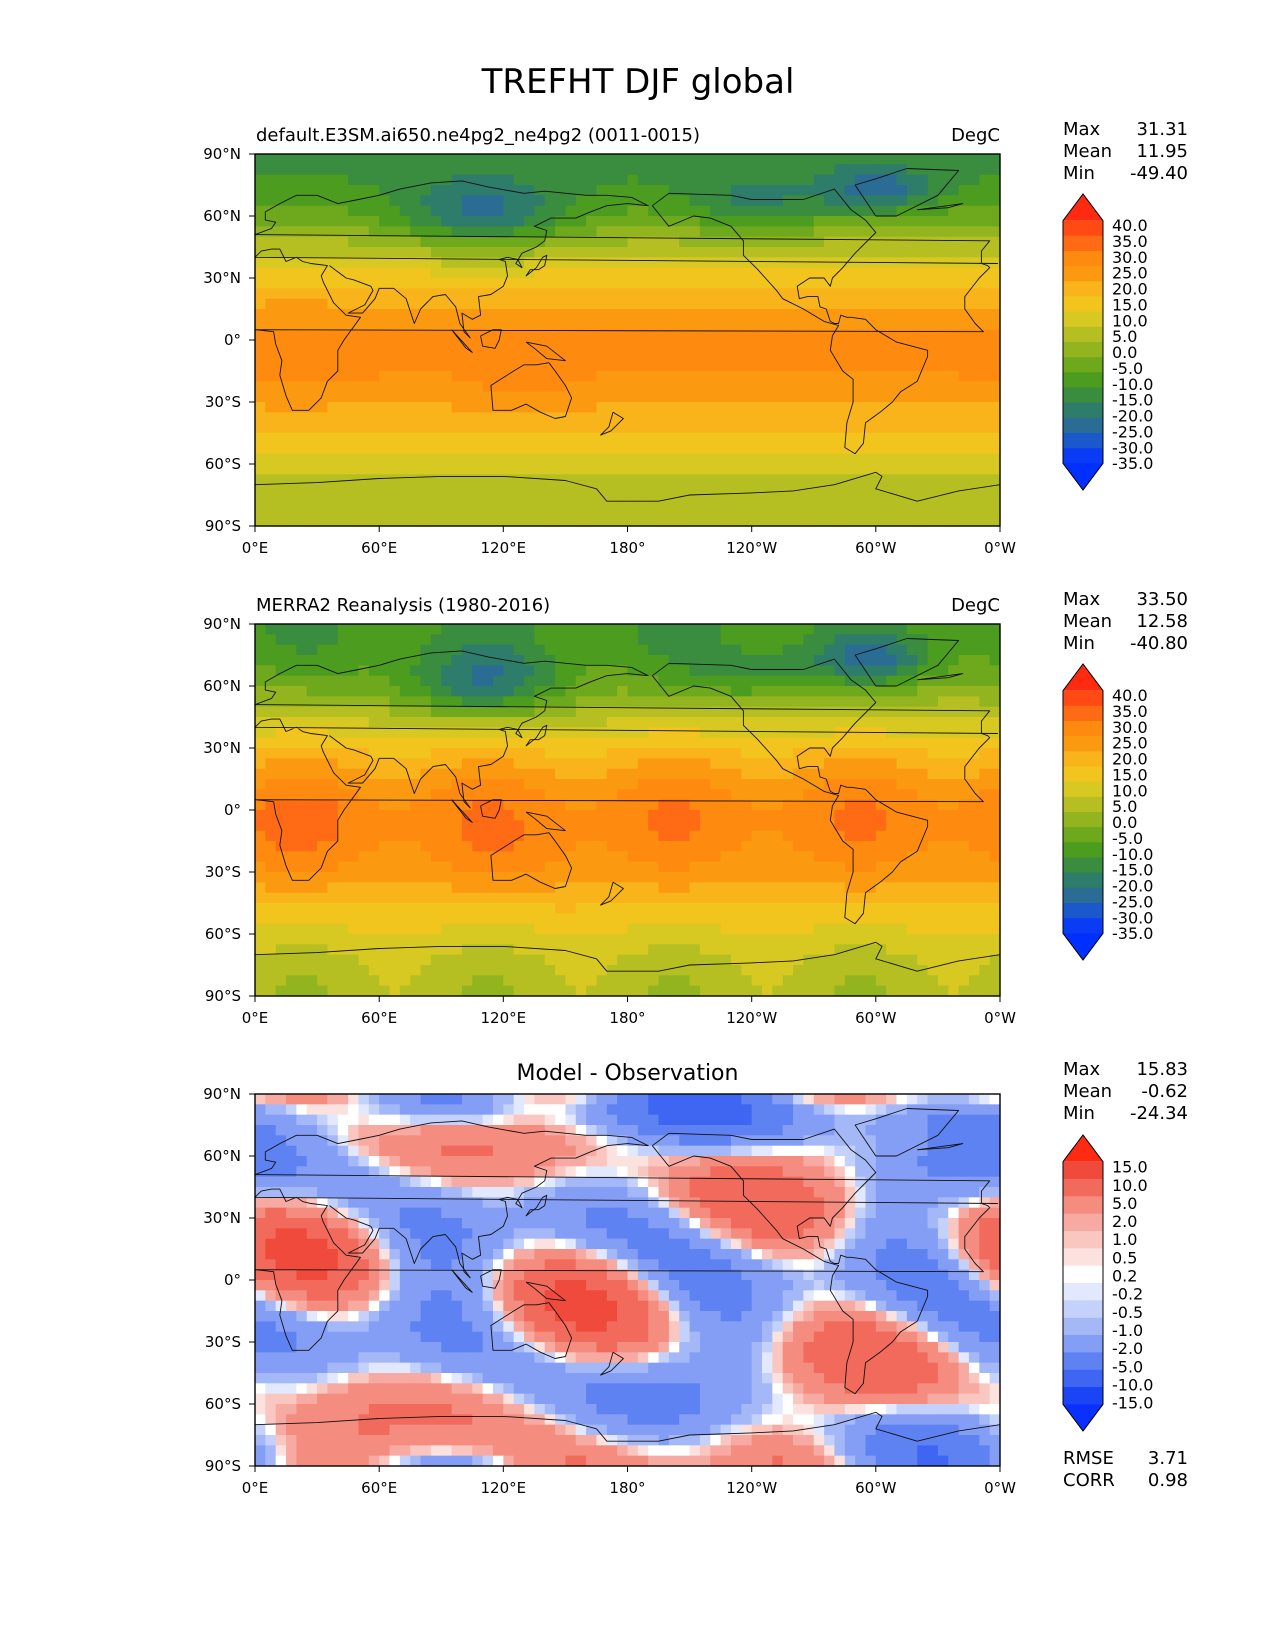 The height and width of the screenshot is (1650, 1275). Describe the element at coordinates (1124, 336) in the screenshot. I see `colorbar-label: 5.0` at that location.